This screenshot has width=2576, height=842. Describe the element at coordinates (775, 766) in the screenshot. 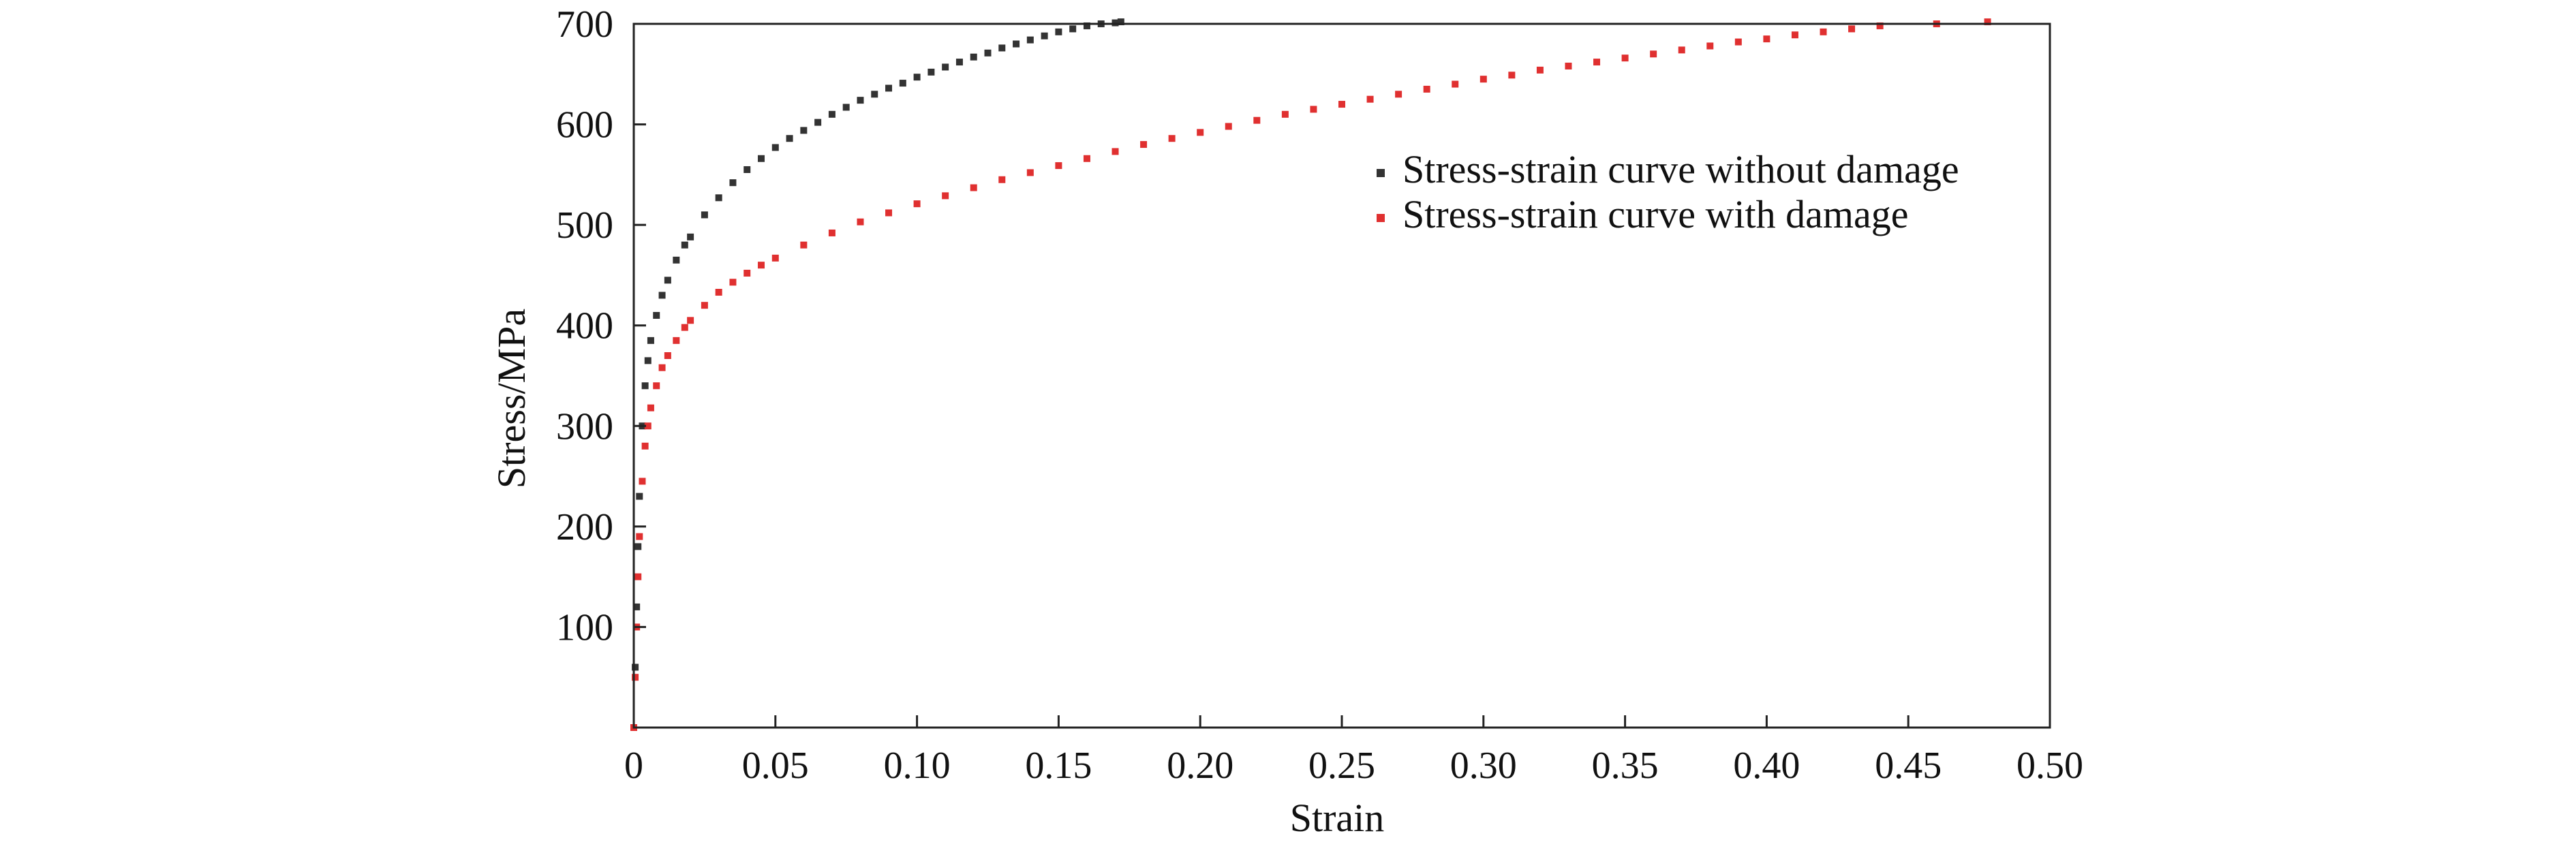

I see `x-tick-label: 0.05` at that location.